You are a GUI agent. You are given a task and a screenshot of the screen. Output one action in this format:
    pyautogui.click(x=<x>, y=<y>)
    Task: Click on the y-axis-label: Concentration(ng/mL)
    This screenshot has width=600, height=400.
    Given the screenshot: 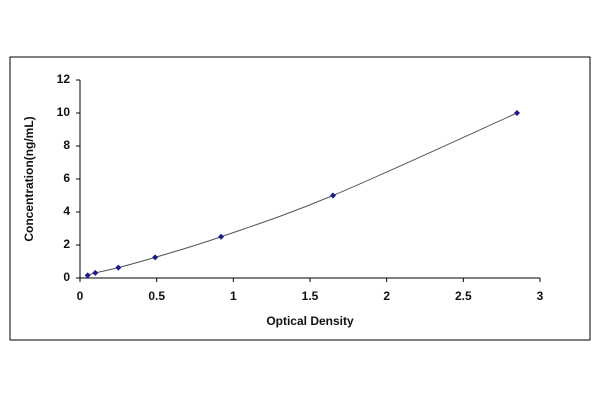 What is the action you would take?
    pyautogui.click(x=29, y=178)
    